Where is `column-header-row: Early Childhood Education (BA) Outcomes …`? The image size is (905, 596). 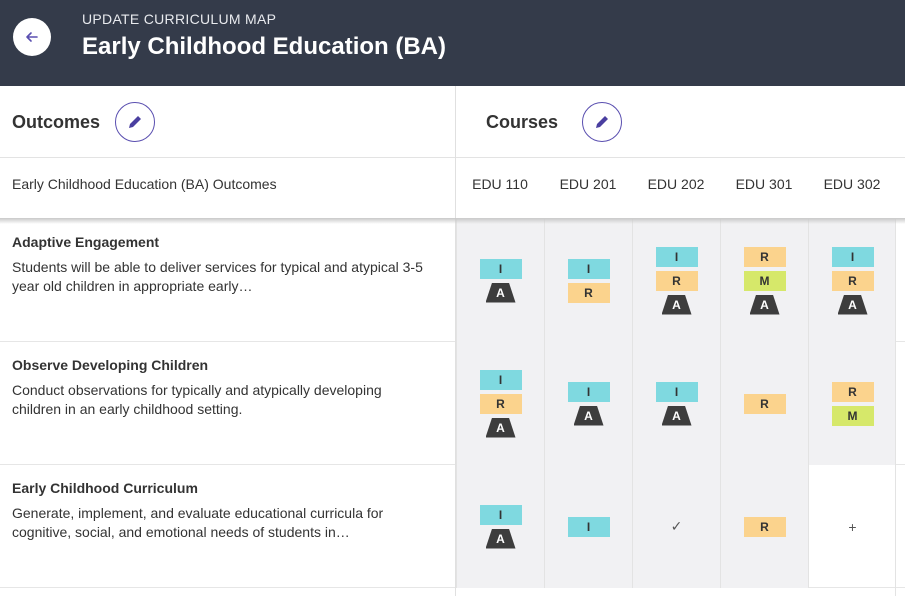
column-header-row: Early Childhood Education (BA) Outcomes … is located at coordinates (452, 188).